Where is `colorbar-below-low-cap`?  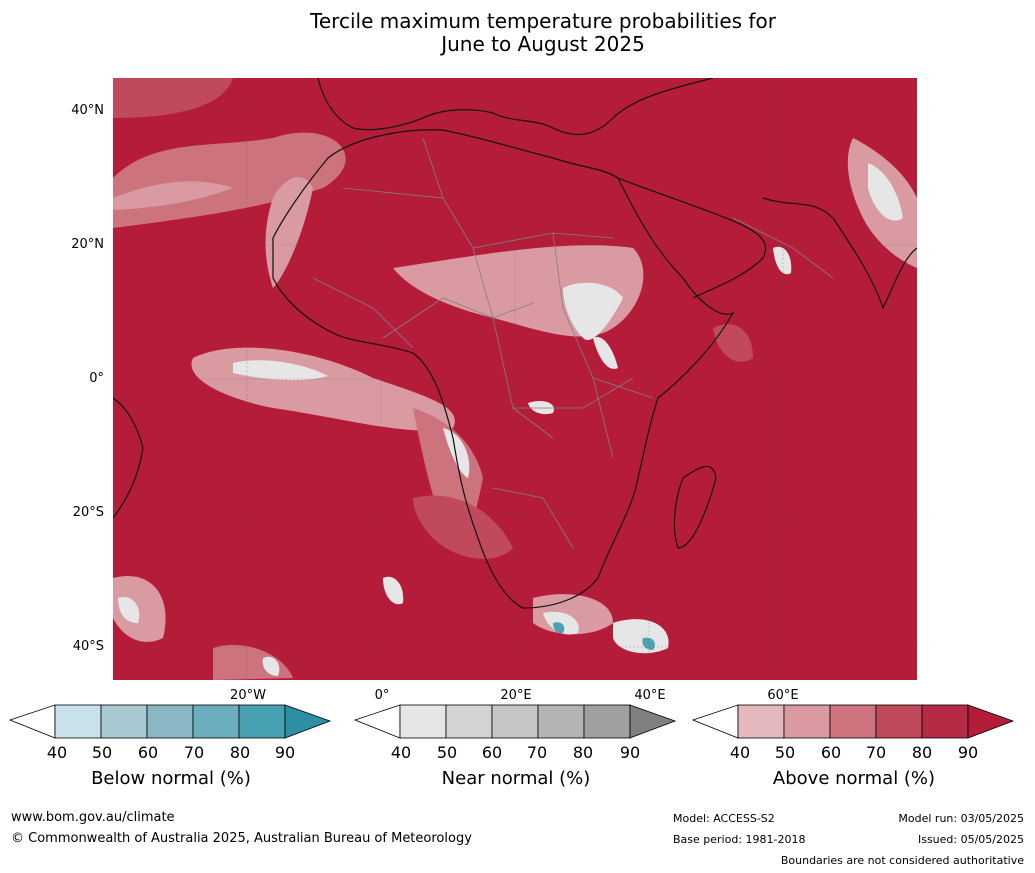
colorbar-below-low-cap is located at coordinates (32, 721).